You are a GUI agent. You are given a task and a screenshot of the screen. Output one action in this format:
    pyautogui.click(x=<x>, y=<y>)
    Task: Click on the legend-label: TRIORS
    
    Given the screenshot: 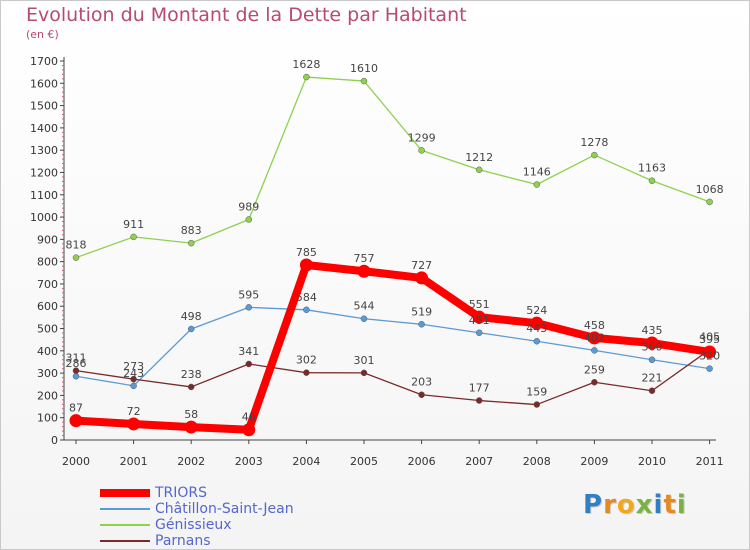 What is the action you would take?
    pyautogui.click(x=181, y=493)
    